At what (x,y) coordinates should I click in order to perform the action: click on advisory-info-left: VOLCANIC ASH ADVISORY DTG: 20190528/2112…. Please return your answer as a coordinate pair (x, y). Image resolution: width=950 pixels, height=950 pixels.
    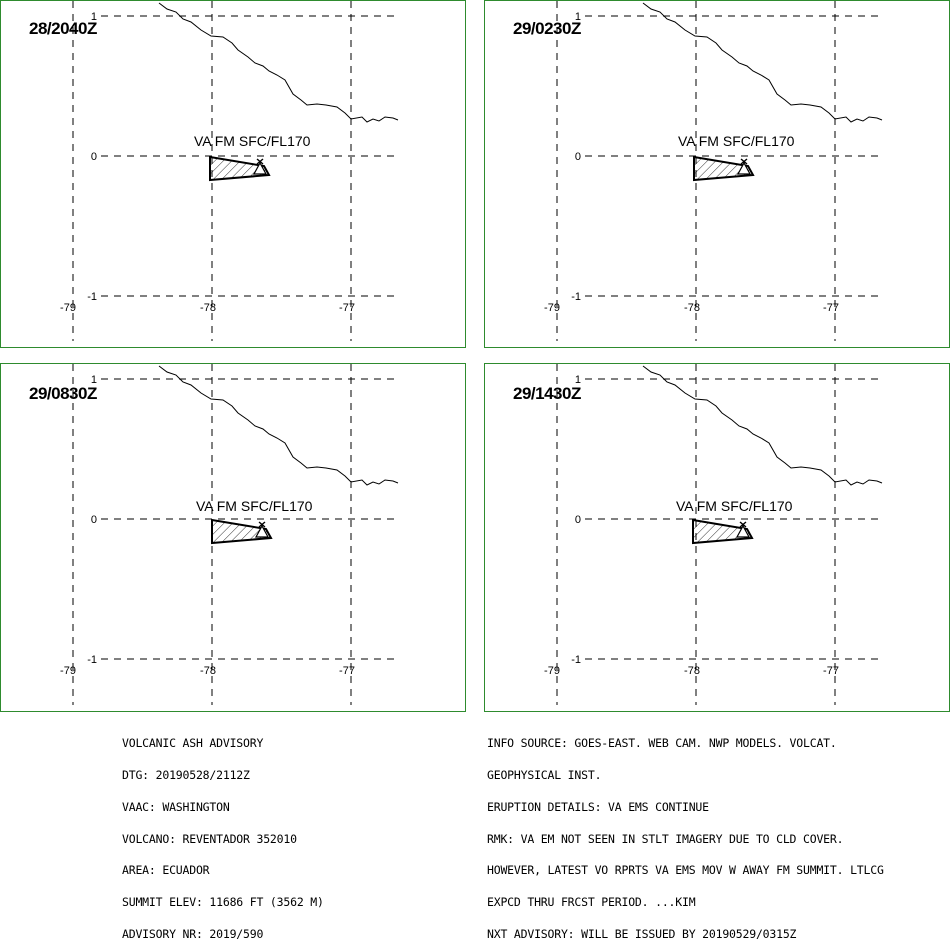
    Looking at the image, I should click on (223, 833).